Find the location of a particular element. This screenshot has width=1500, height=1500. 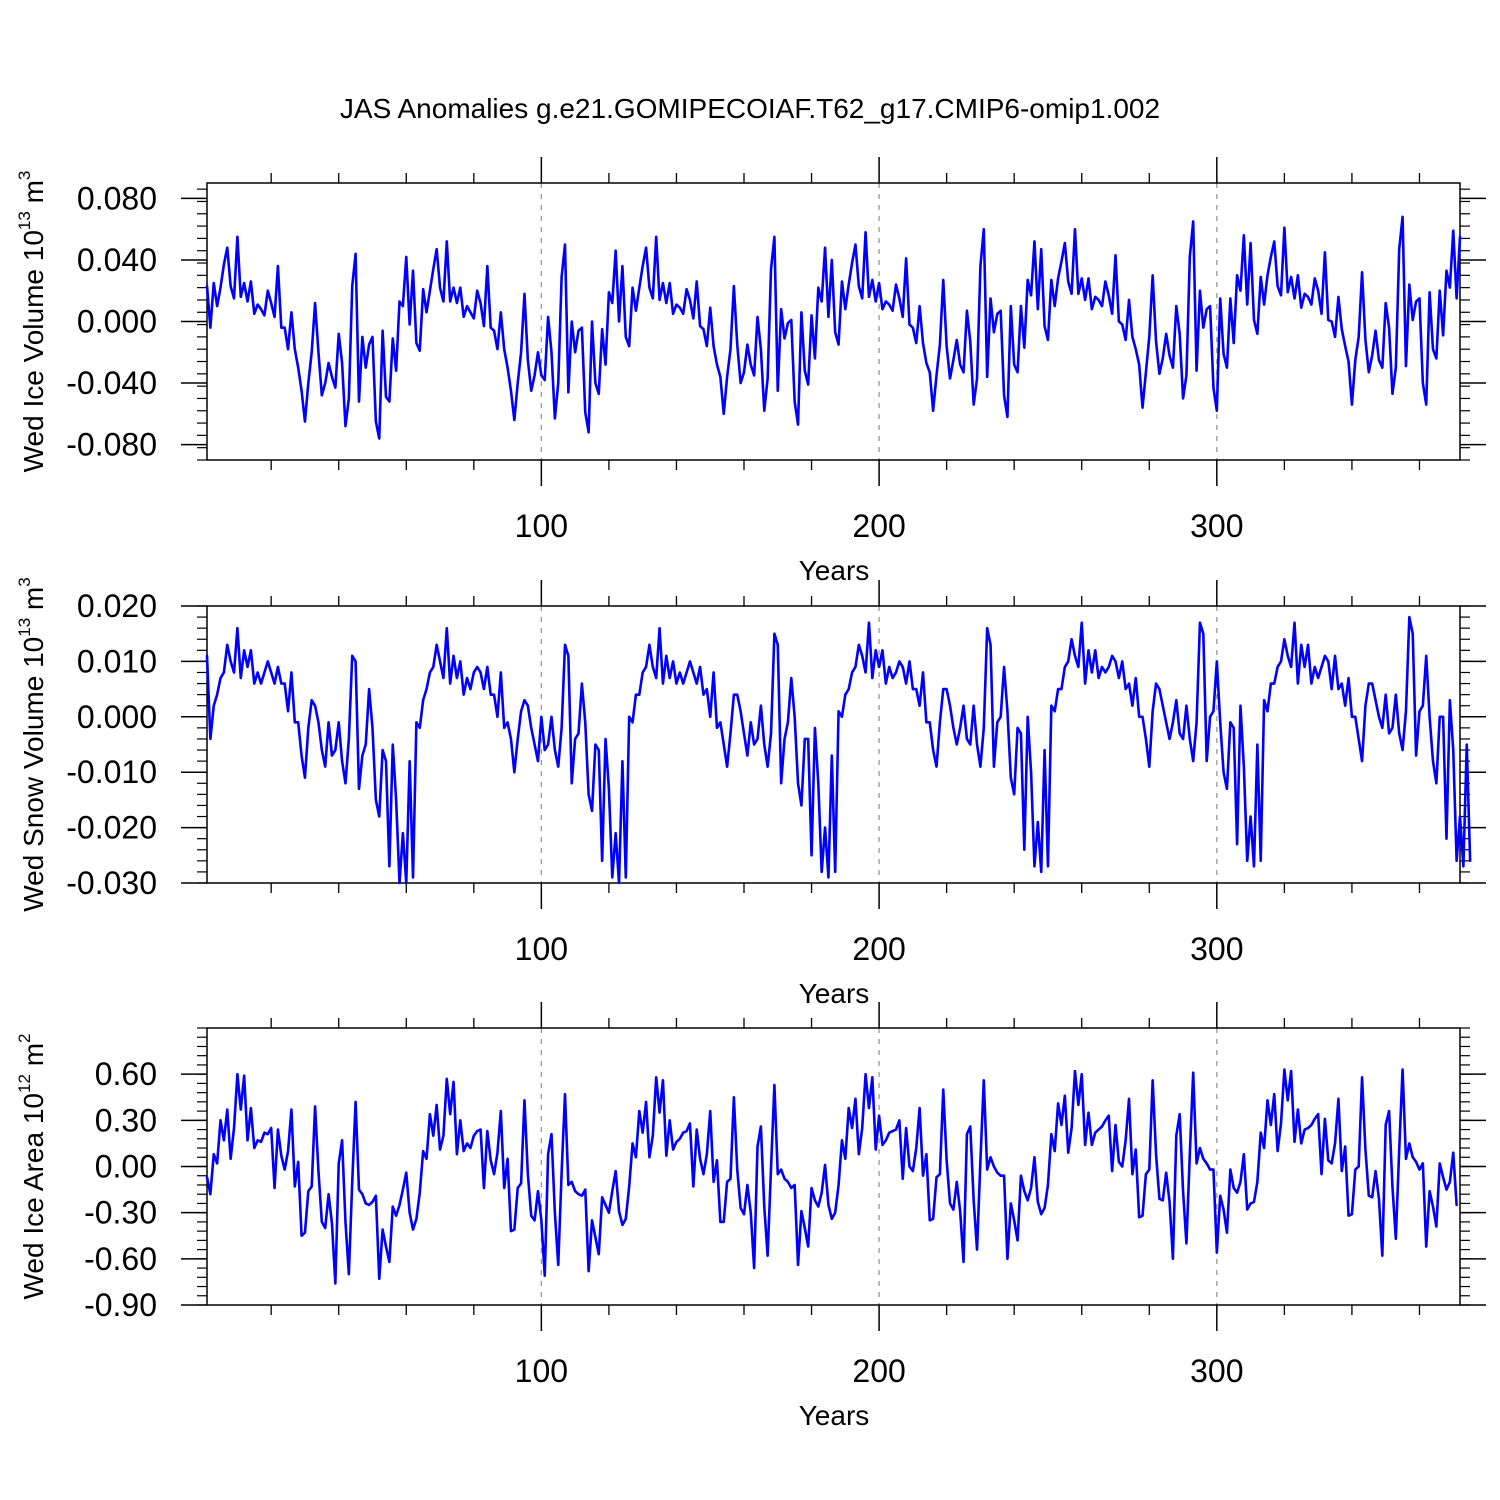

y-tick-label: 0.010 is located at coordinates (117, 661).